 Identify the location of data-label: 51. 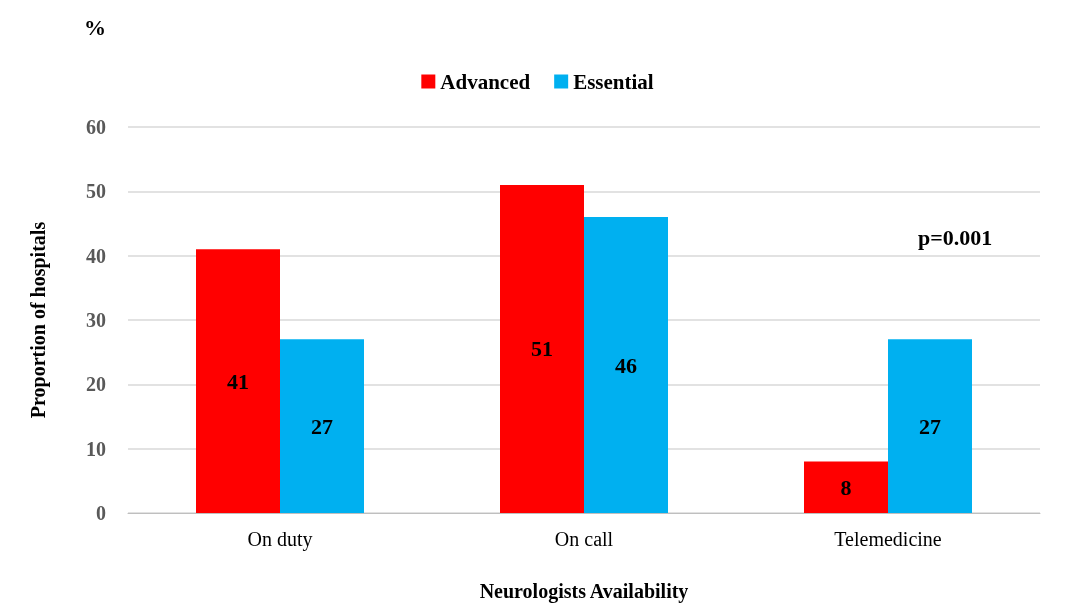
(542, 349).